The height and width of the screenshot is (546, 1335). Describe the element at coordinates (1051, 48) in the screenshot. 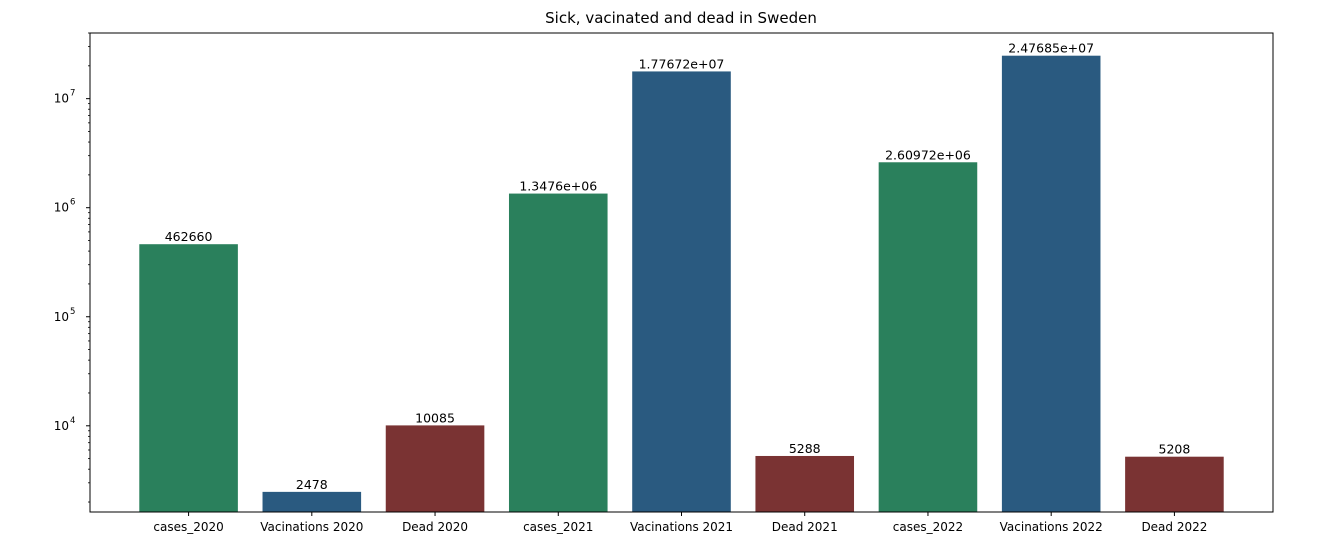

I see `bar-value-label: 2.47685e+07` at that location.